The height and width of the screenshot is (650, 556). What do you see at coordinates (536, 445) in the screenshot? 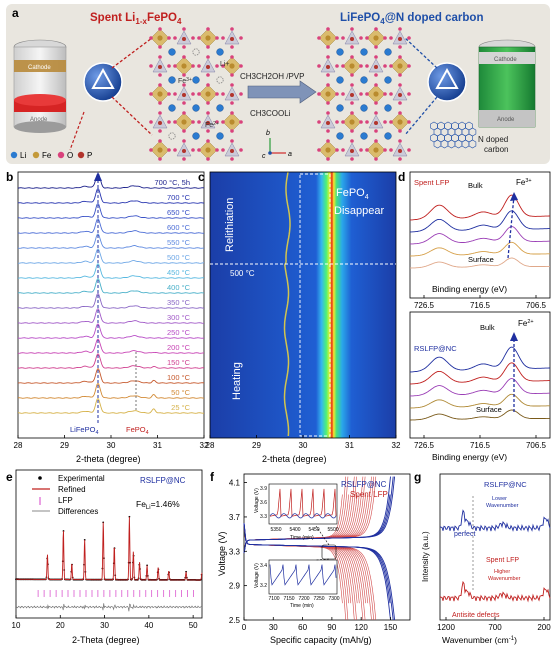
I see `xps-bottom-tick-label: 706.5` at bounding box center [536, 445].